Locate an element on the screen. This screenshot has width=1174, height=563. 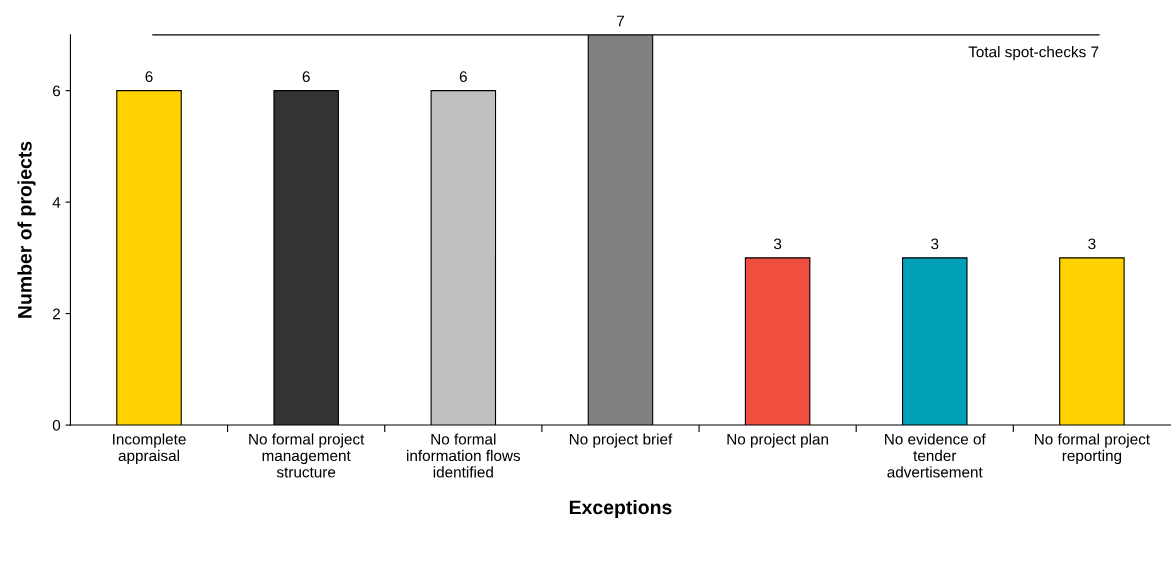
x-tick-label: No evidence of tender advertisement is located at coordinates (935, 455).